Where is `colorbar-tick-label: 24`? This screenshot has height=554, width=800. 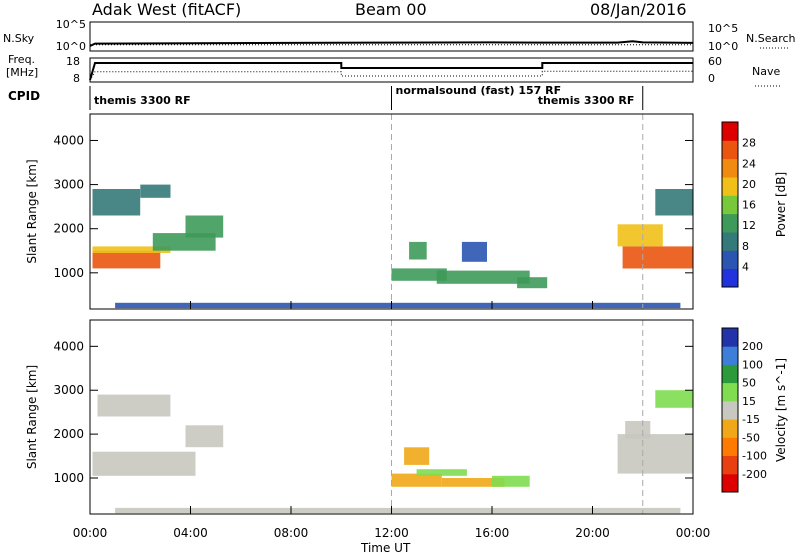 colorbar-tick-label: 24 is located at coordinates (749, 163).